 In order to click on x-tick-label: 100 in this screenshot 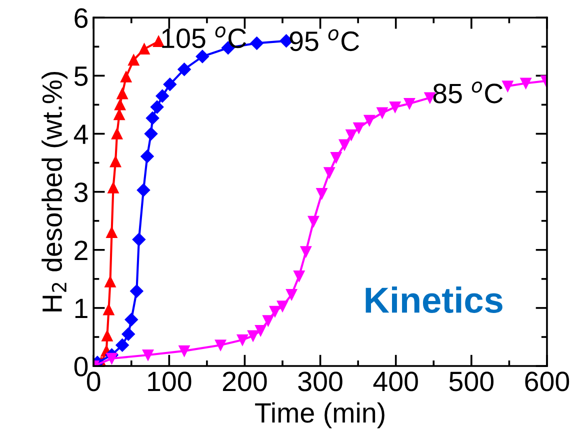, I will do `click(170, 382)`.